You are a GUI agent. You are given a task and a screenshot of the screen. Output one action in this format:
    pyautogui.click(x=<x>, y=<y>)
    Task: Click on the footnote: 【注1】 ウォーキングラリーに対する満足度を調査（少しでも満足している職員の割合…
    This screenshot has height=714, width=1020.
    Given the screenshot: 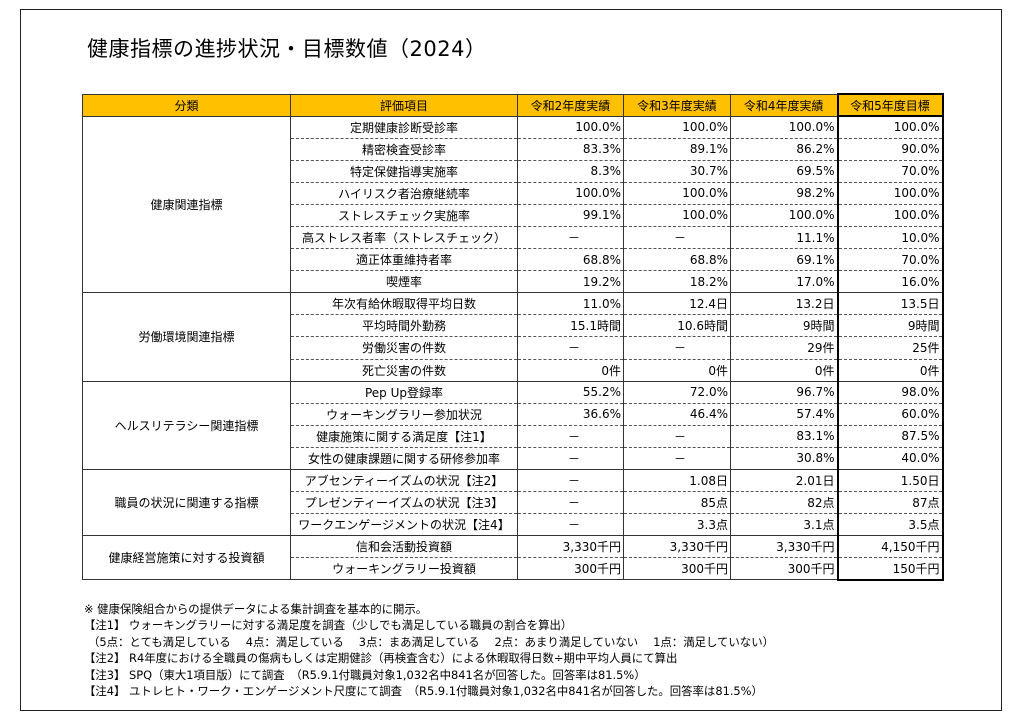 What is the action you would take?
    pyautogui.click(x=328, y=625)
    